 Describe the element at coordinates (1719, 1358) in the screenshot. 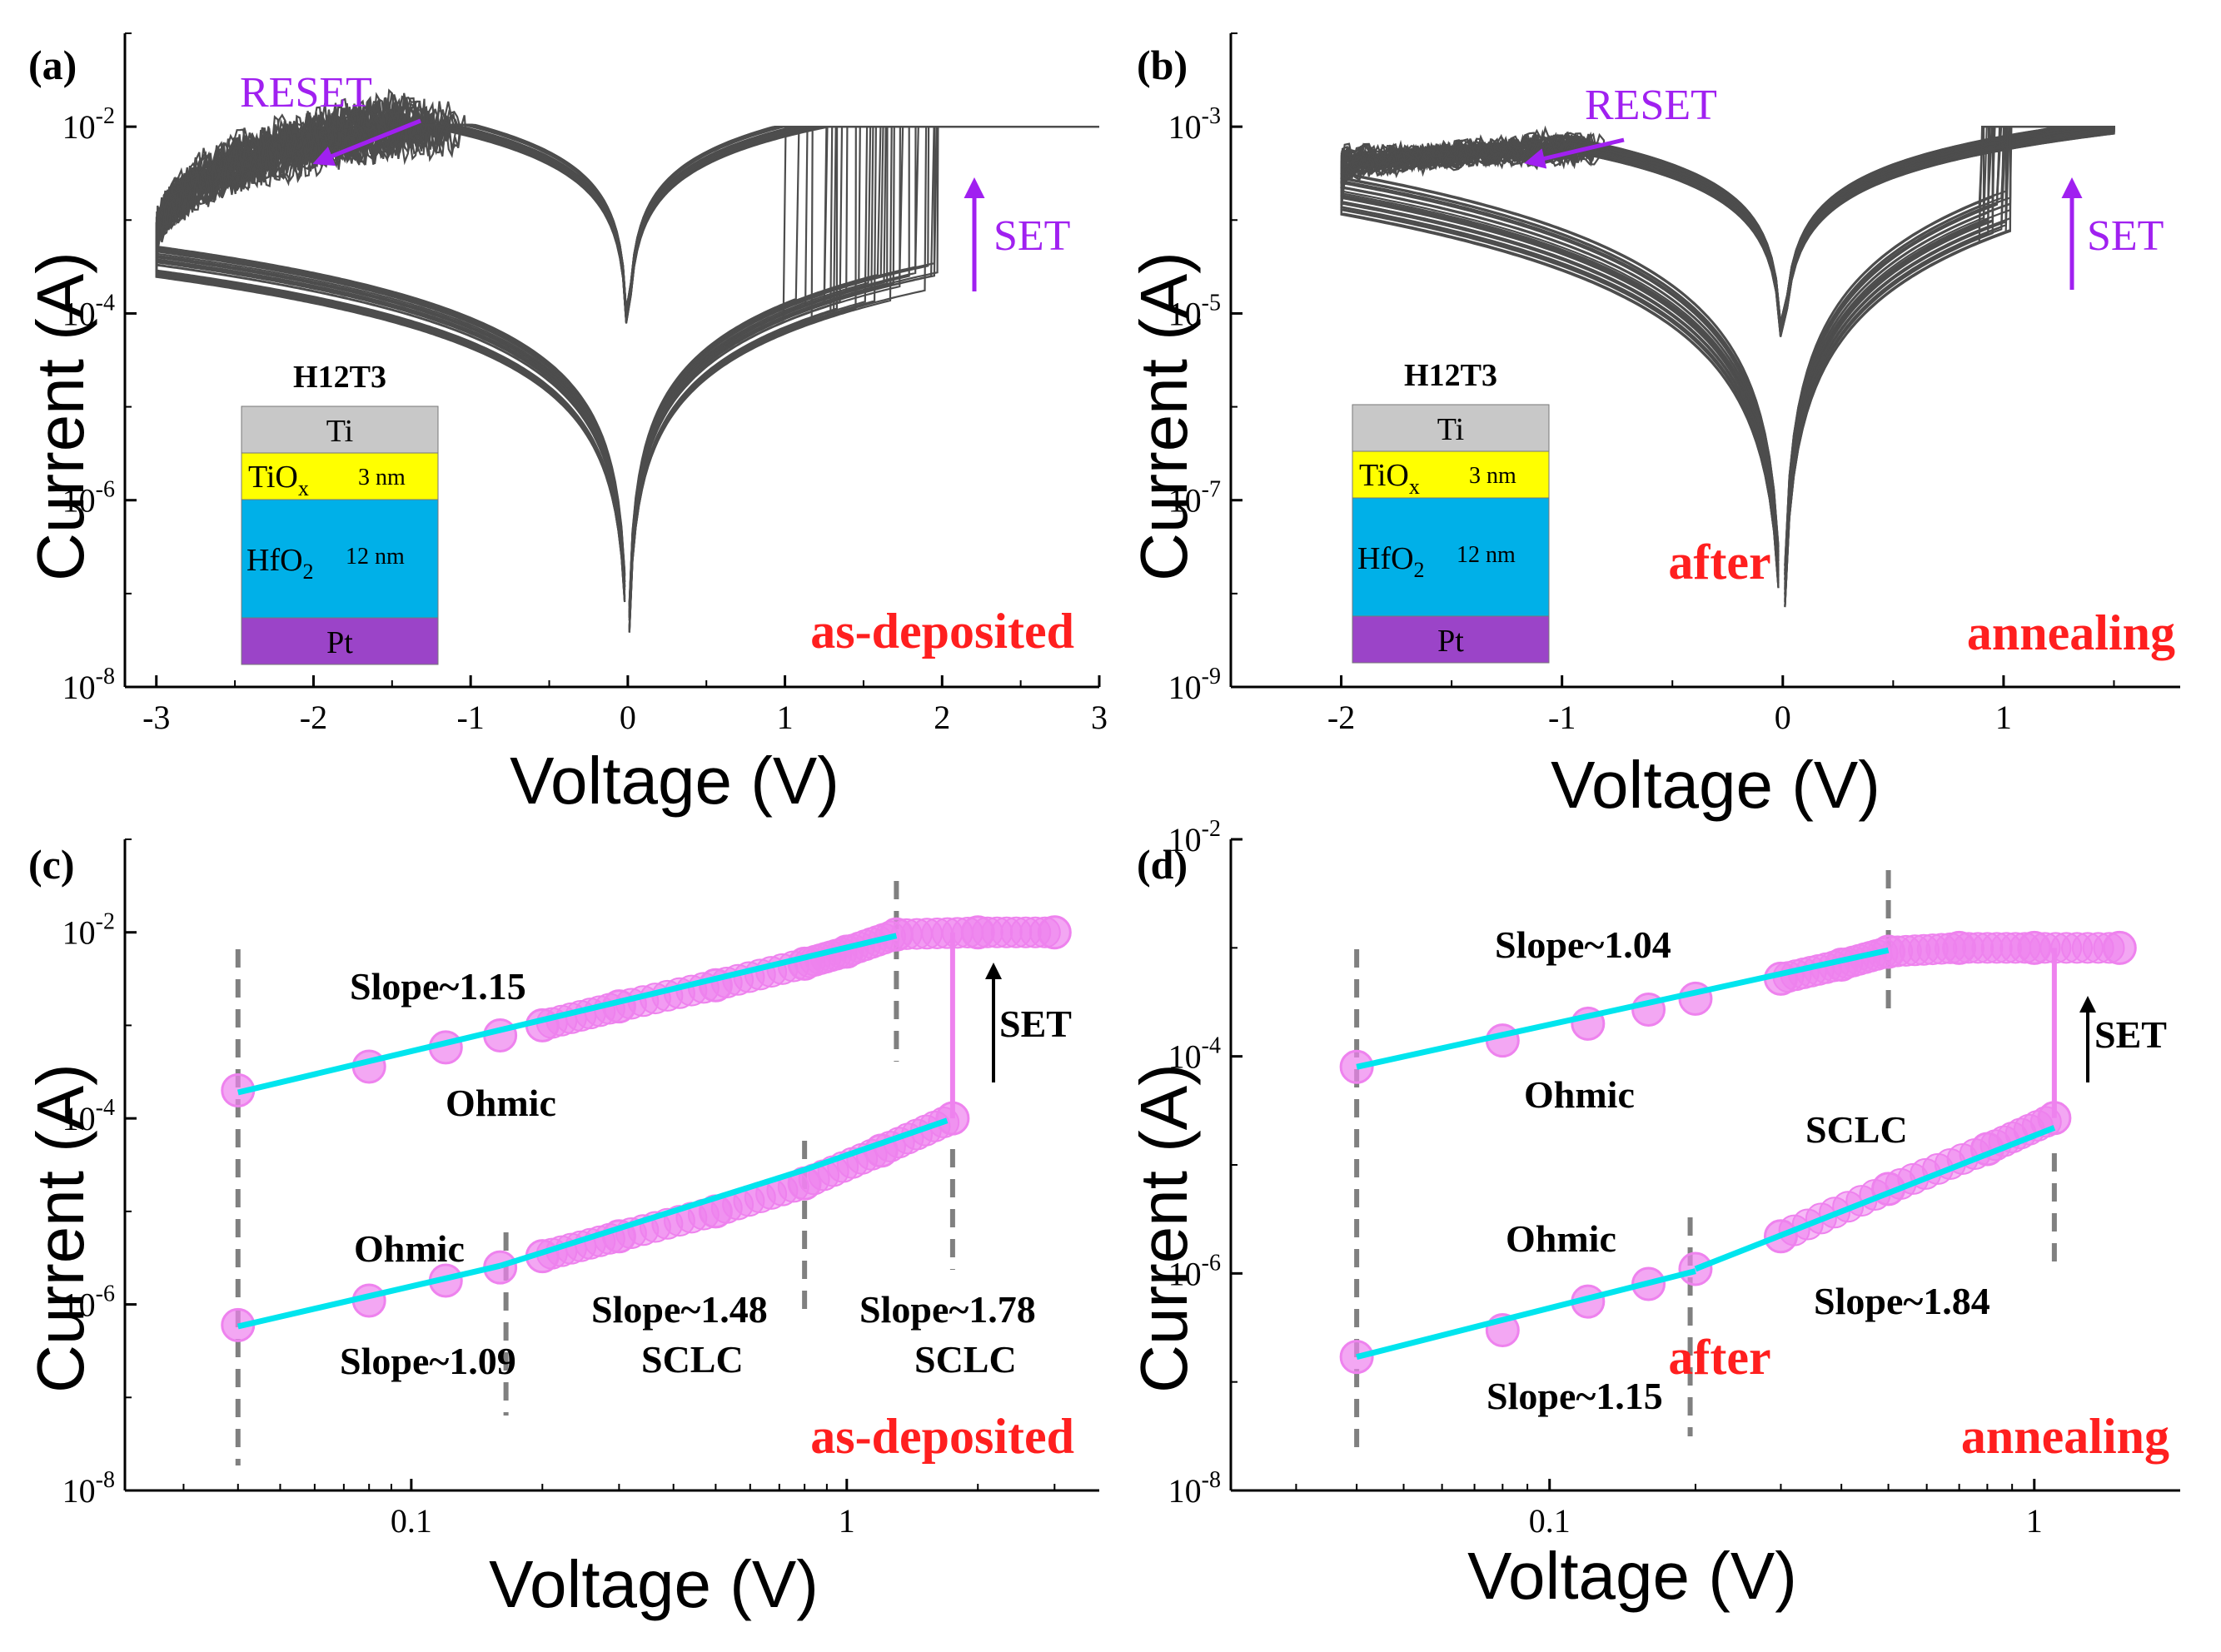

I see `panel-d-state-label-1: after` at that location.